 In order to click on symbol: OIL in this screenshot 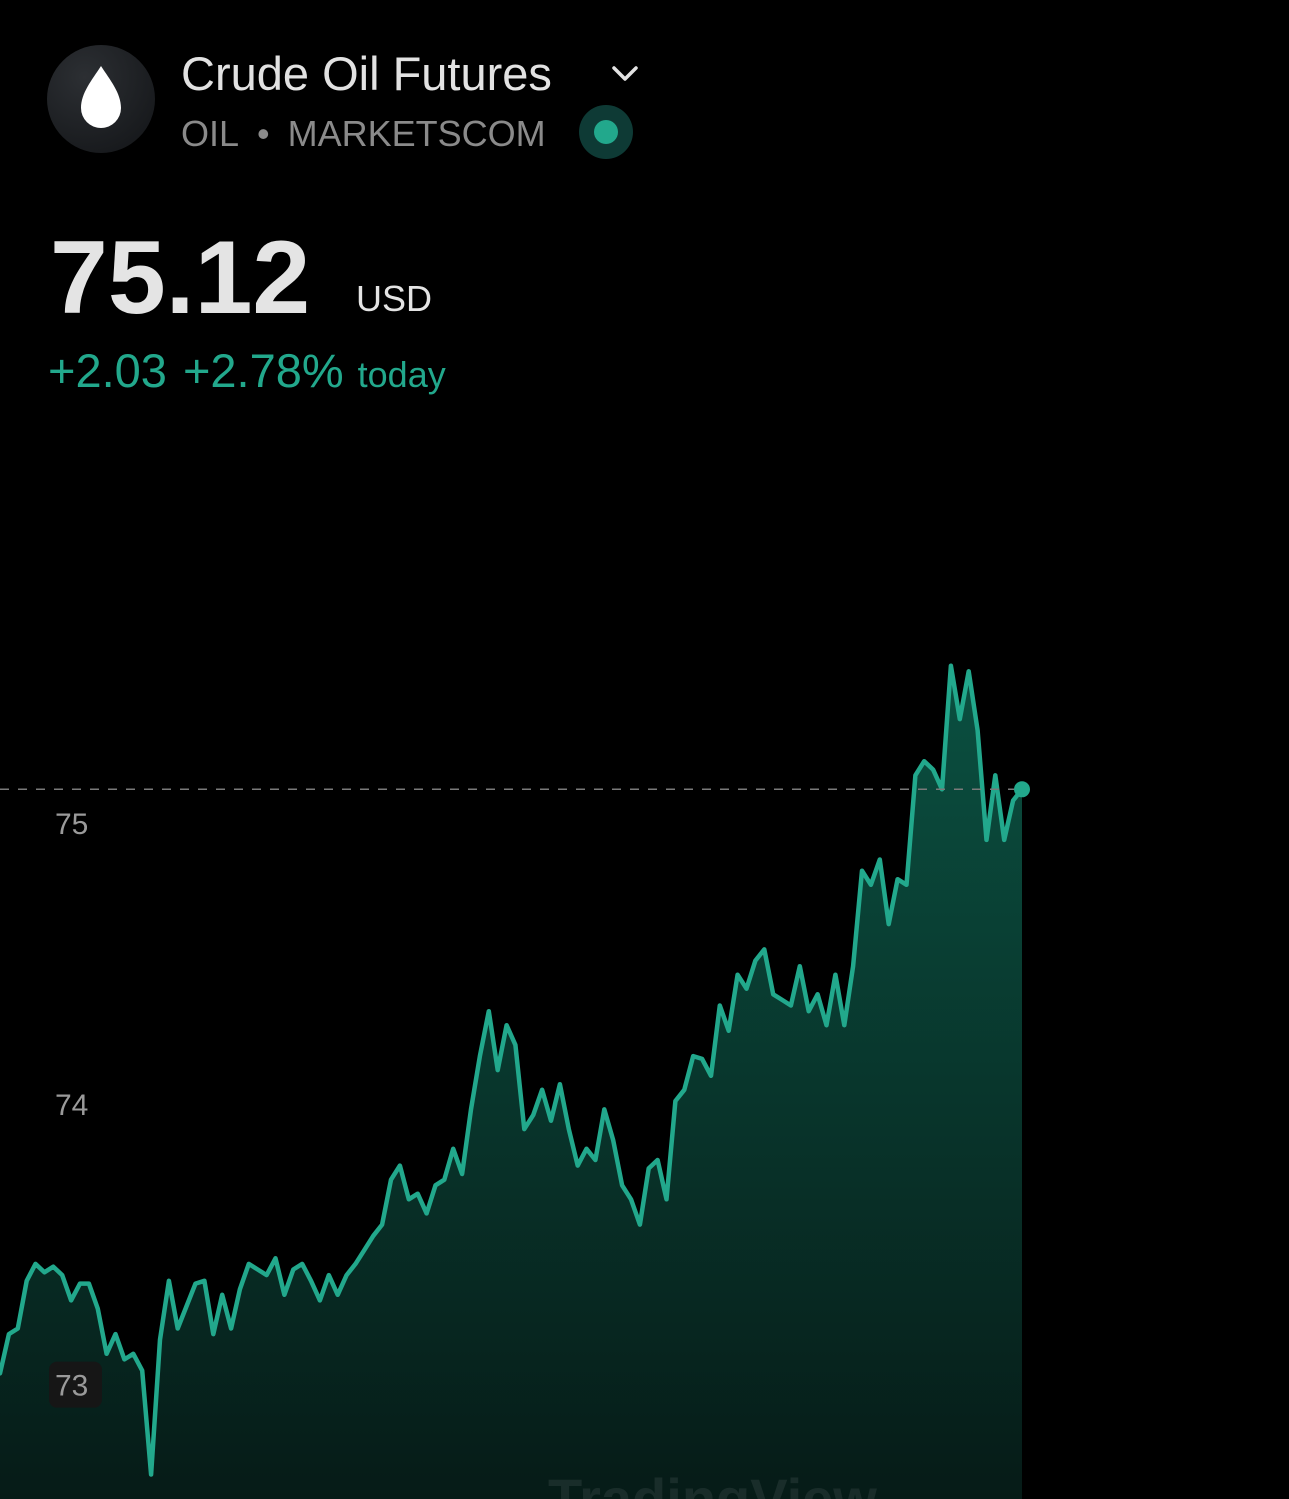, I will do `click(210, 133)`.